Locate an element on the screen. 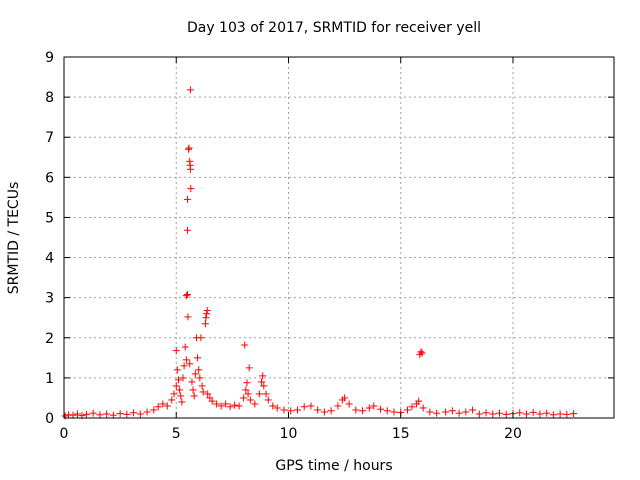 This screenshot has height=480, width=640. y-tick-label: 9 is located at coordinates (49, 58).